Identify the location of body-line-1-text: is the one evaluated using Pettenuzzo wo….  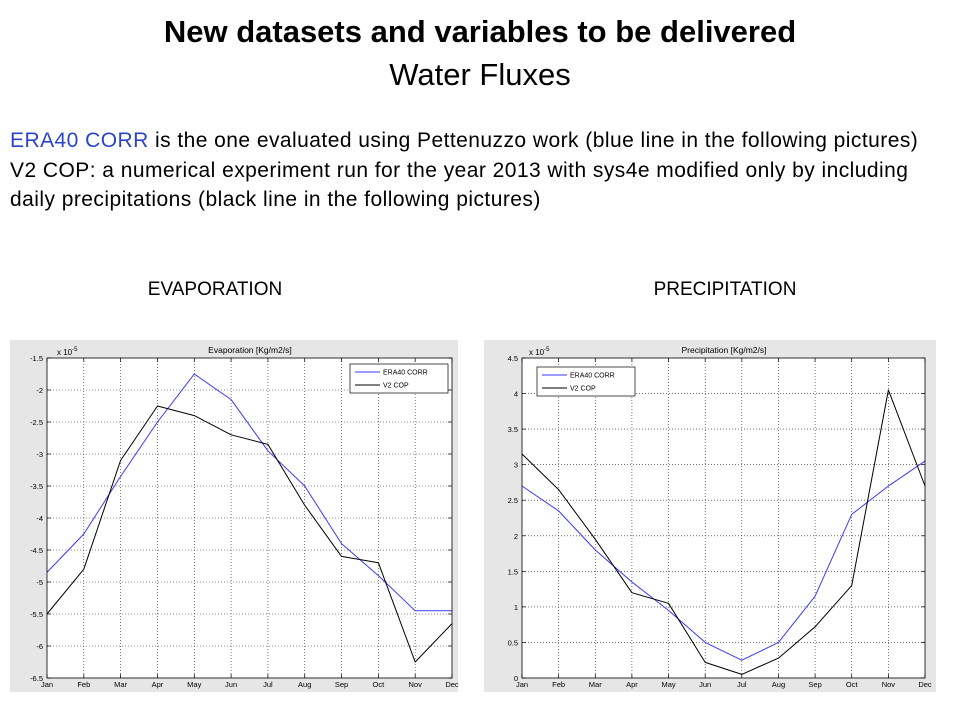
(533, 140).